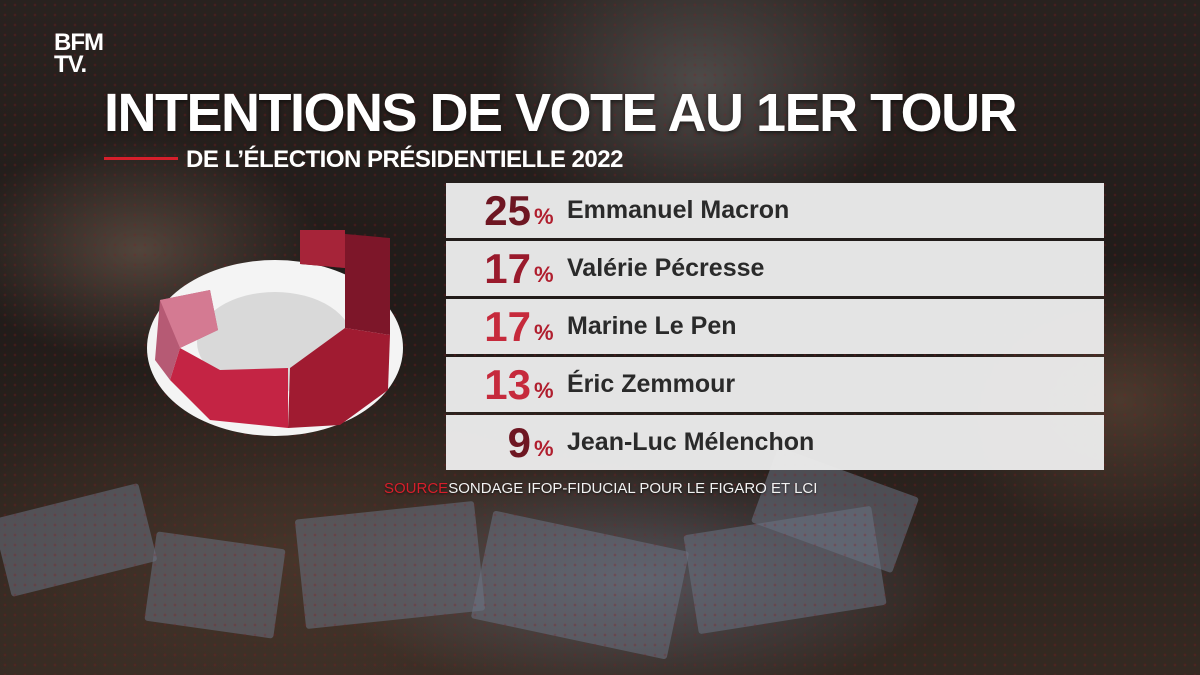  Describe the element at coordinates (775, 268) in the screenshot. I see `table-row: 17% Valérie Pécresse` at that location.